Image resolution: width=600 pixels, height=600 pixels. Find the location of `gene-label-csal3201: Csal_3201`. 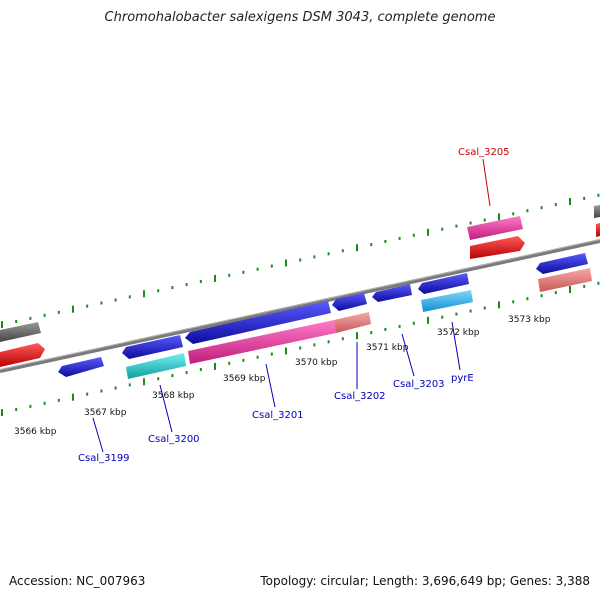

gene-label-csal3201: Csal_3201 is located at coordinates (278, 415).